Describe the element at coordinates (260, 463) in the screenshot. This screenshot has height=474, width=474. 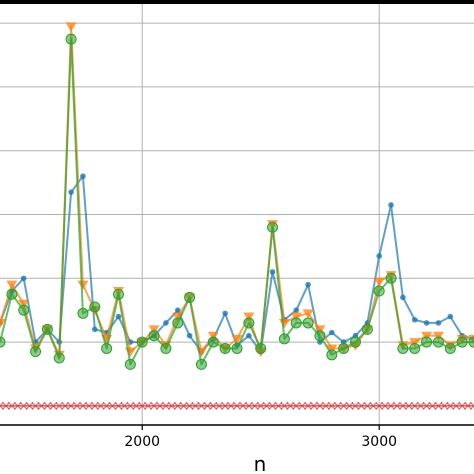
I see `x-axis-label: n` at that location.